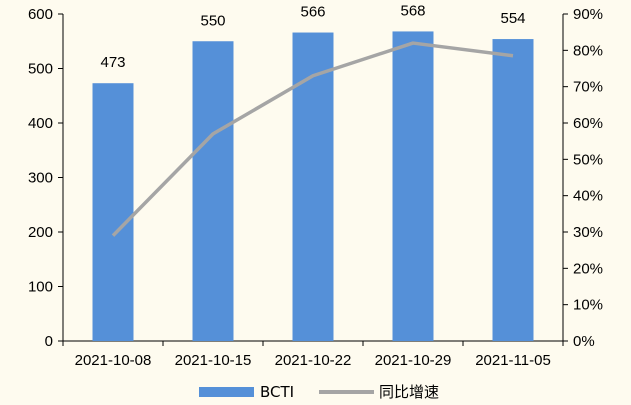 The width and height of the screenshot is (631, 405). Describe the element at coordinates (588, 50) in the screenshot. I see `right-y-tick-label: 80%` at that location.